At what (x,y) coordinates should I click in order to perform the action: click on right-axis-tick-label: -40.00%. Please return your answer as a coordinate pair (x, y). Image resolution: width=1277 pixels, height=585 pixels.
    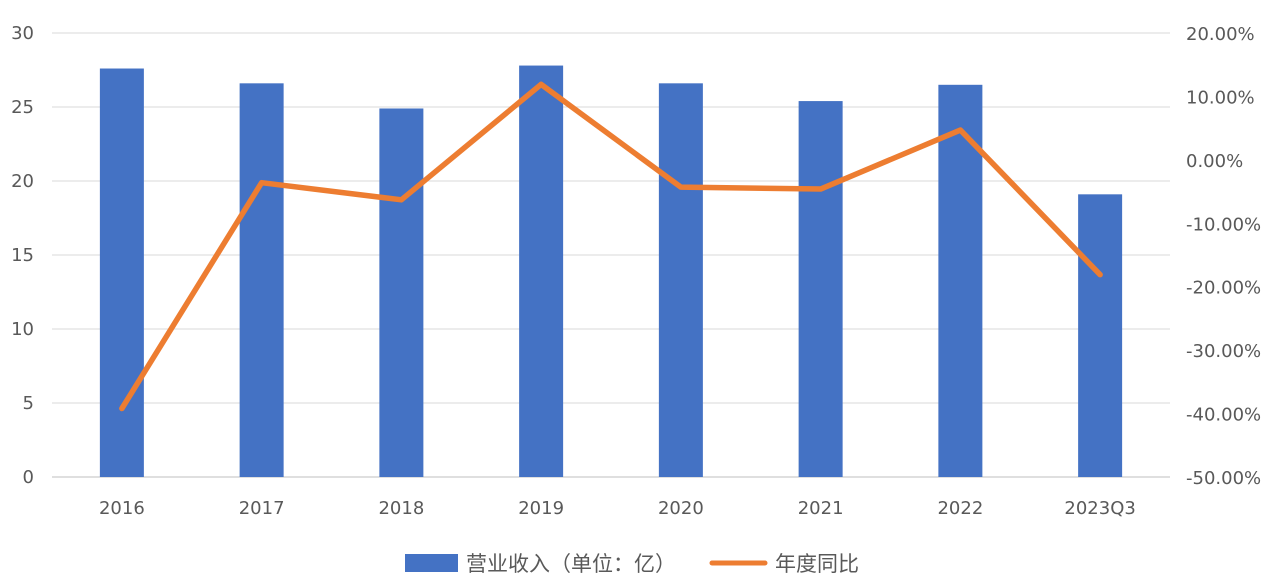
    Looking at the image, I should click on (1223, 415).